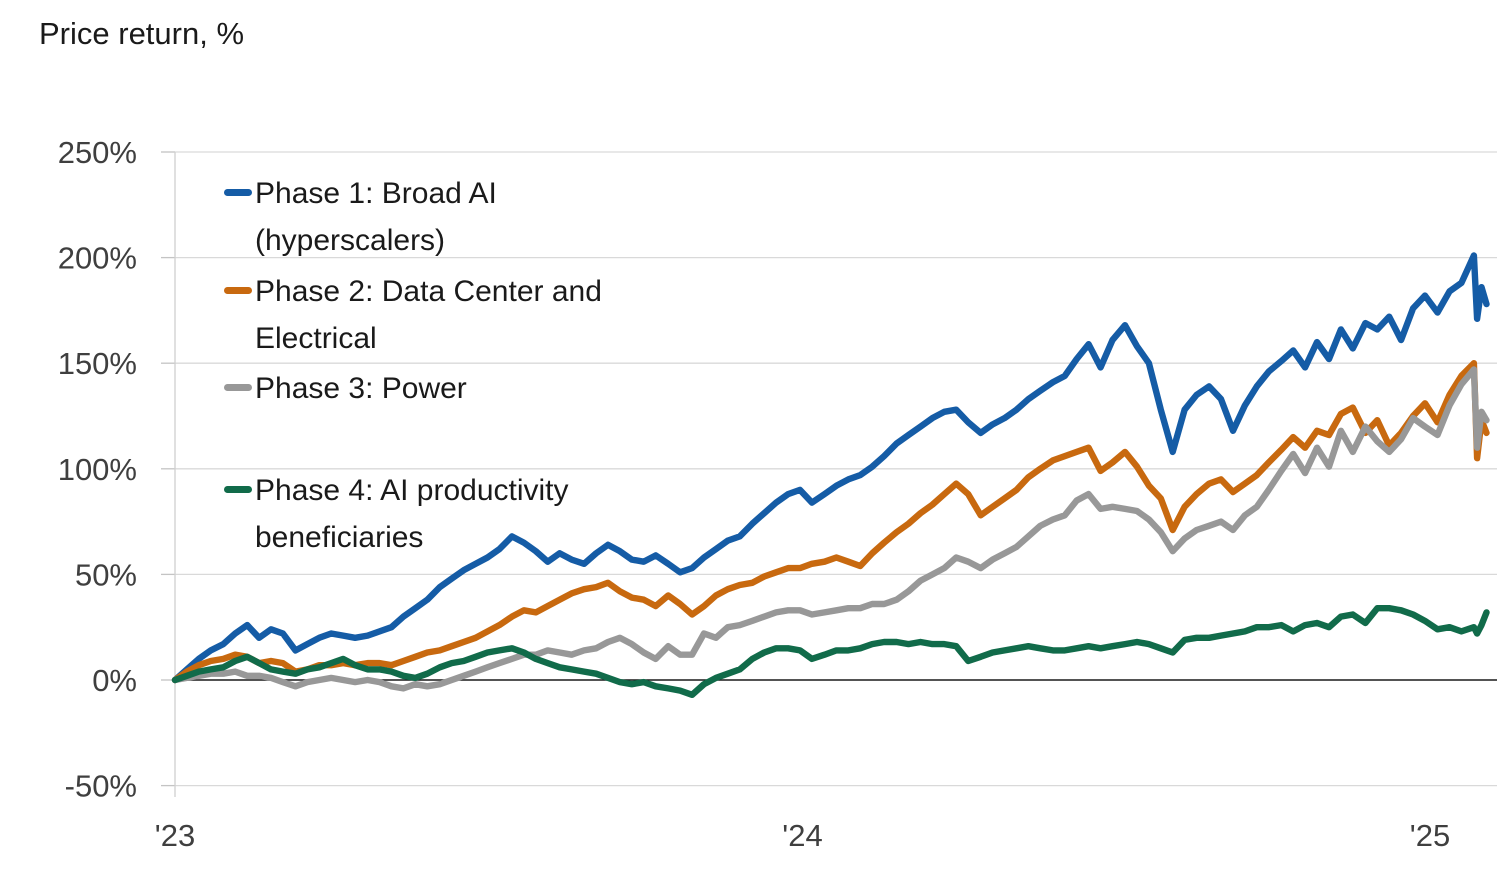 The image size is (1504, 878). What do you see at coordinates (101, 786) in the screenshot?
I see `y-axis-label: -50%` at bounding box center [101, 786].